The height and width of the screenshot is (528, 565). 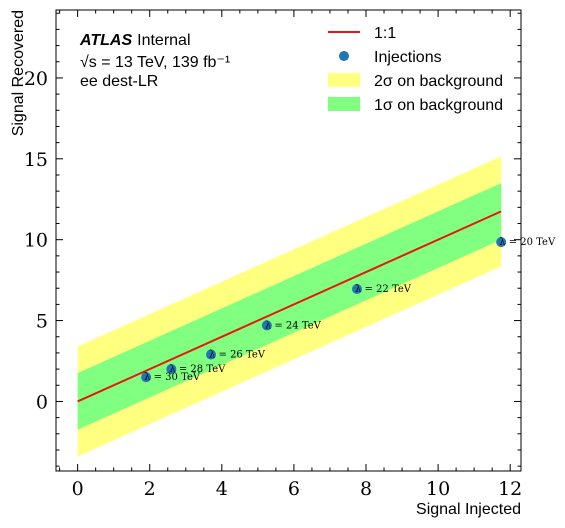 What do you see at coordinates (293, 325) in the screenshot?
I see `injection-label: λ = 24 TeV` at bounding box center [293, 325].